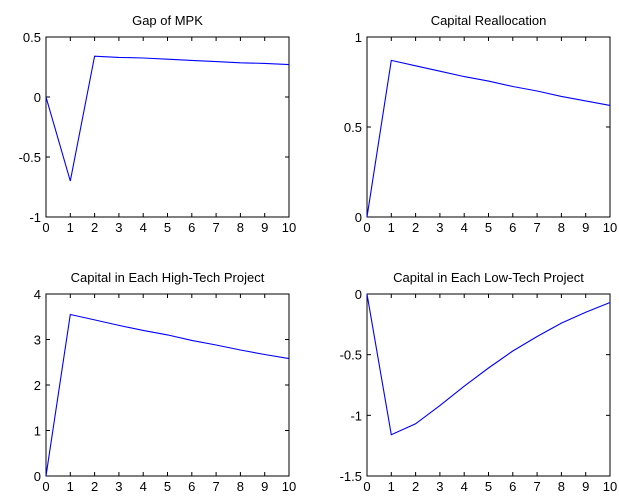 Image resolution: width=619 pixels, height=502 pixels. Describe the element at coordinates (37, 340) in the screenshot. I see `y-tick-label: 3` at that location.